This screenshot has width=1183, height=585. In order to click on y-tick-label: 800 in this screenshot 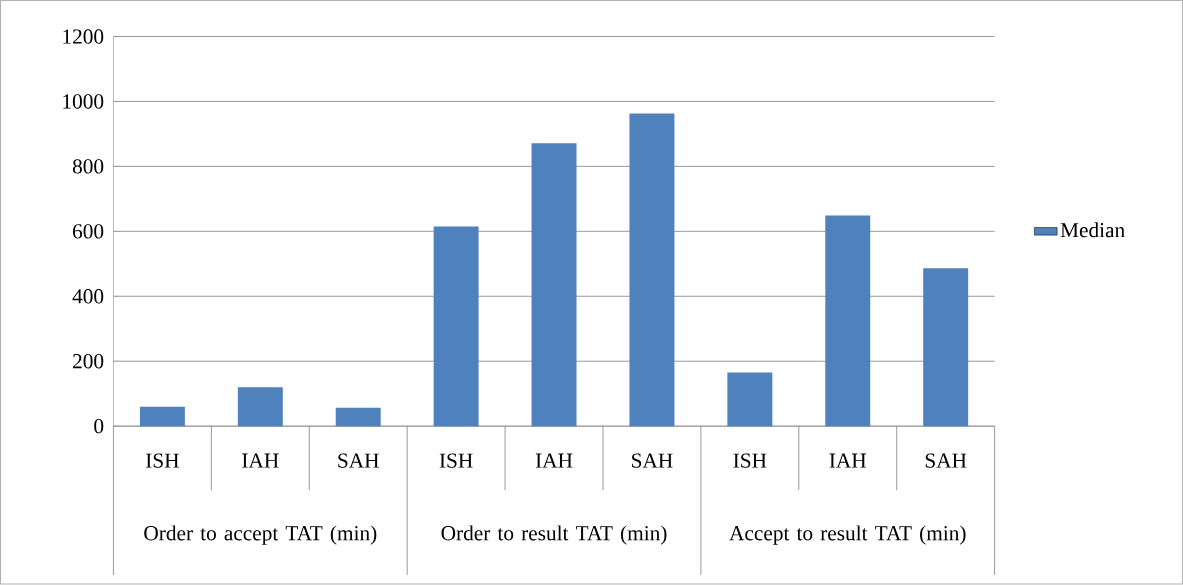, I will do `click(88, 166)`.